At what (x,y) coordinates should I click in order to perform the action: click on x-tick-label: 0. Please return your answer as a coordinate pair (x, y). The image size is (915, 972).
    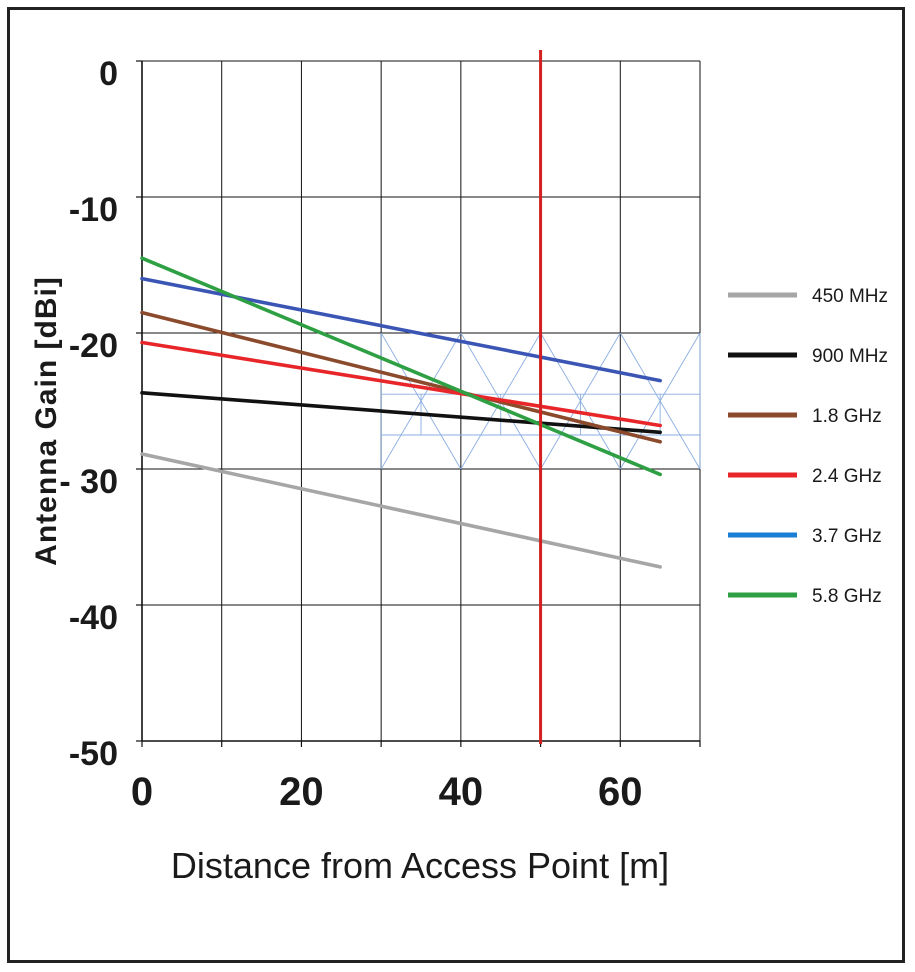
    Looking at the image, I should click on (142, 792).